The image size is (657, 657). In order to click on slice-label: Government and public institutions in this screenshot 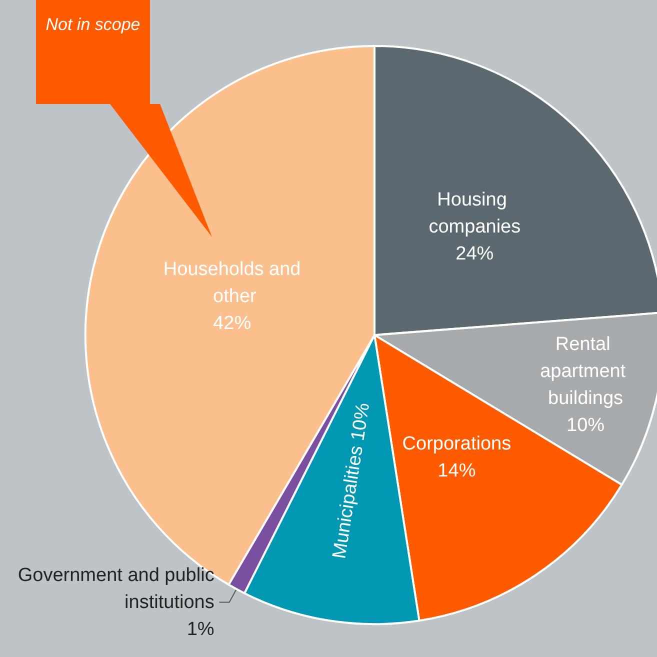, I will do `click(116, 588)`.